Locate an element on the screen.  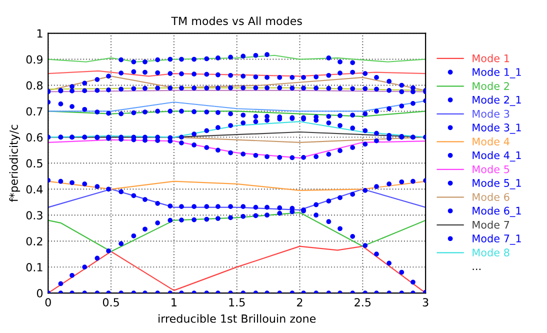
x-axis-title: irreducible 1st Brillouin zone is located at coordinates (237, 318).